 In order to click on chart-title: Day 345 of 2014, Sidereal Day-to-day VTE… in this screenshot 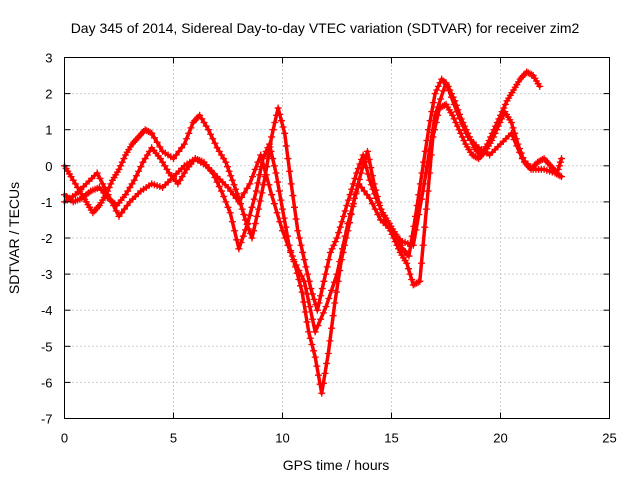, I will do `click(325, 28)`.